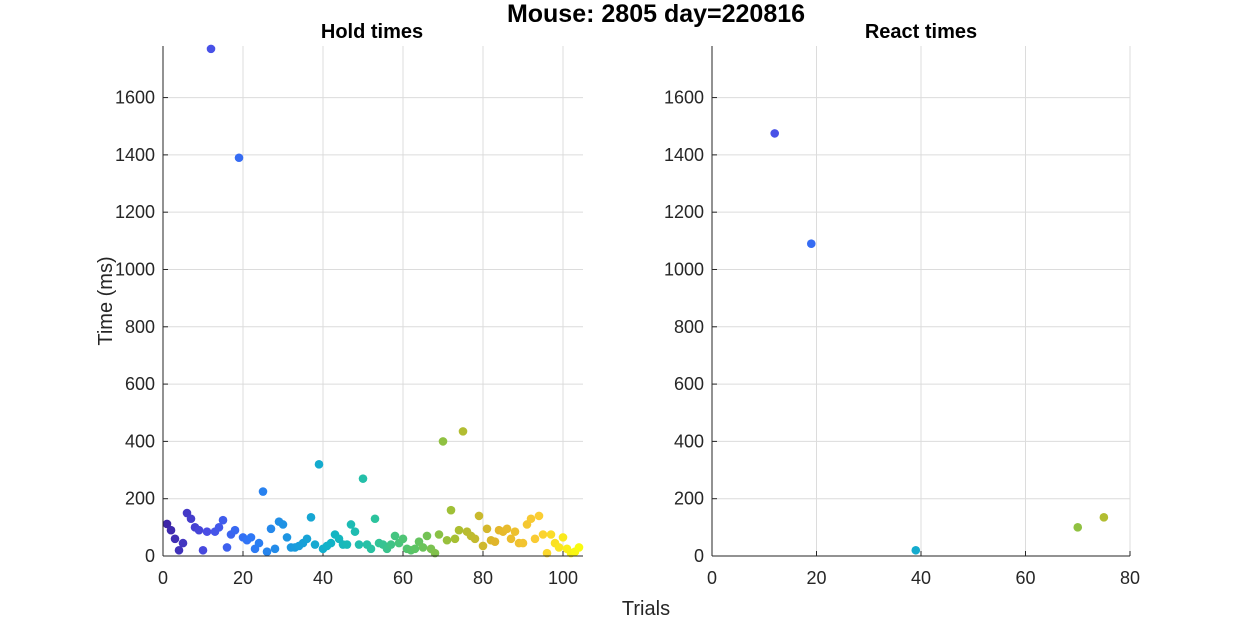 This screenshot has height=625, width=1250. Describe the element at coordinates (684, 98) in the screenshot. I see `react-times-y-tick-label: 1600` at that location.